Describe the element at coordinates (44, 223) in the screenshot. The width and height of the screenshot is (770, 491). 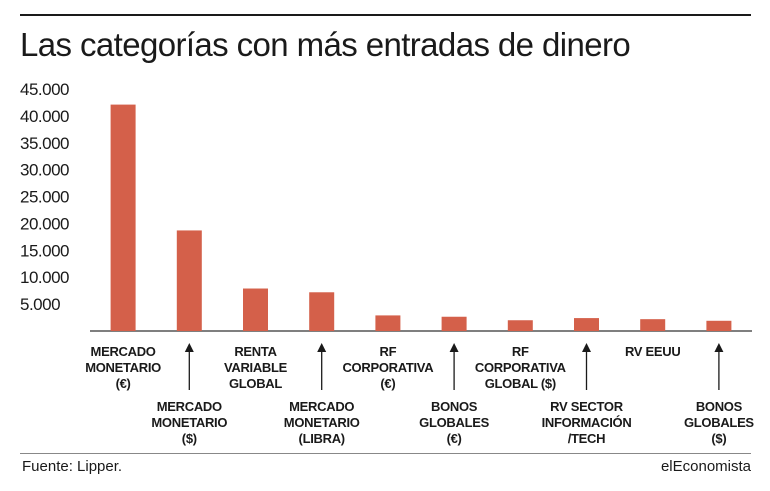
I see `y-tick-label: 20.000` at that location.